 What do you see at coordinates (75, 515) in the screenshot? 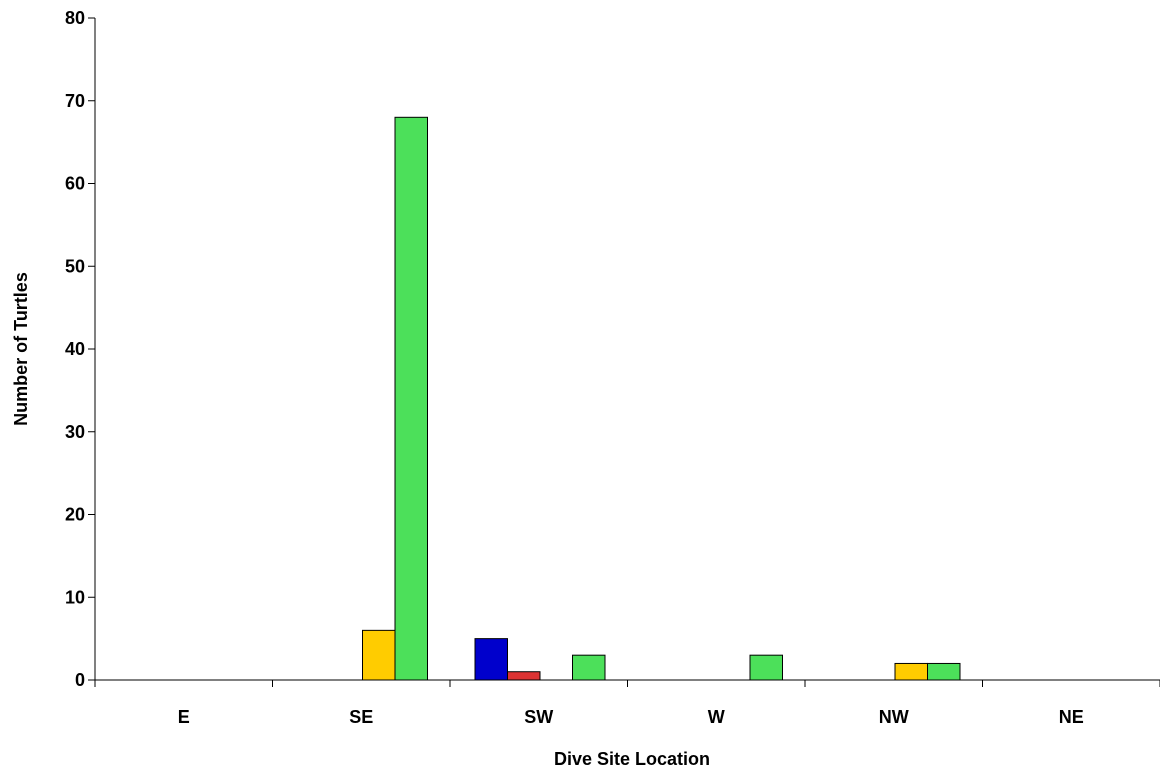
I see `y-tick-label: 20` at bounding box center [75, 515].